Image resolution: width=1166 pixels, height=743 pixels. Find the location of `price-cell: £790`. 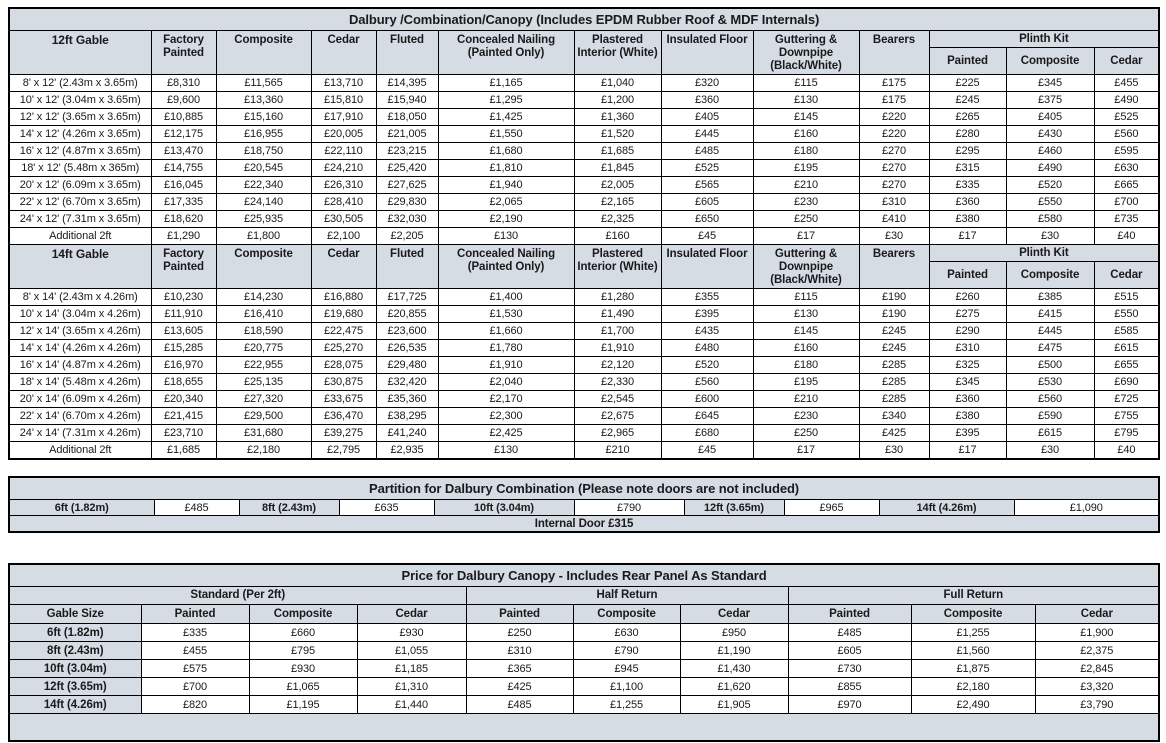

price-cell: £790 is located at coordinates (626, 650).